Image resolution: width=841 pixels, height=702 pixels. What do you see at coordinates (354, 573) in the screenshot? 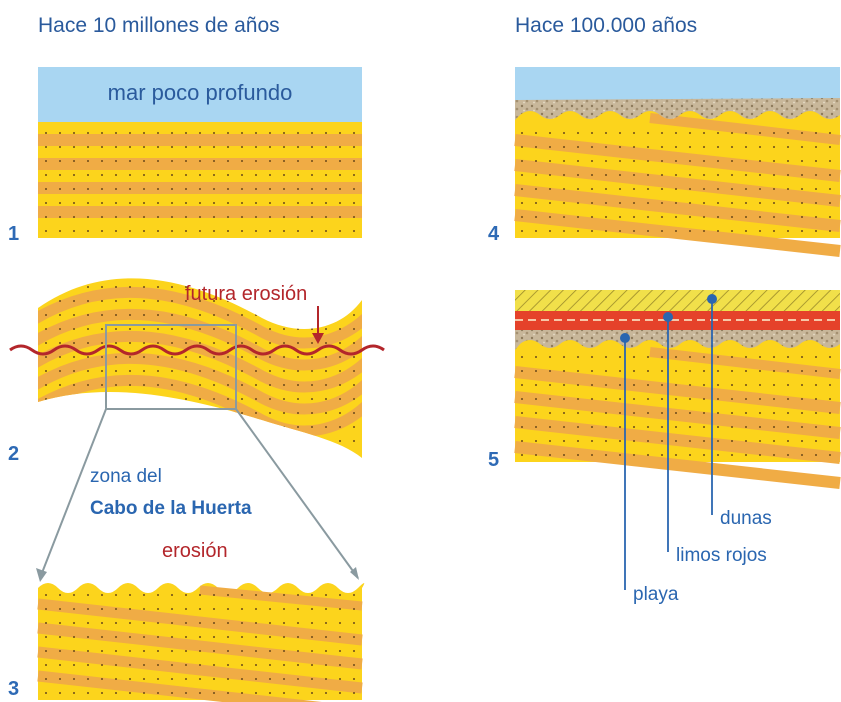
I see `zoom-arrow-right` at bounding box center [354, 573].